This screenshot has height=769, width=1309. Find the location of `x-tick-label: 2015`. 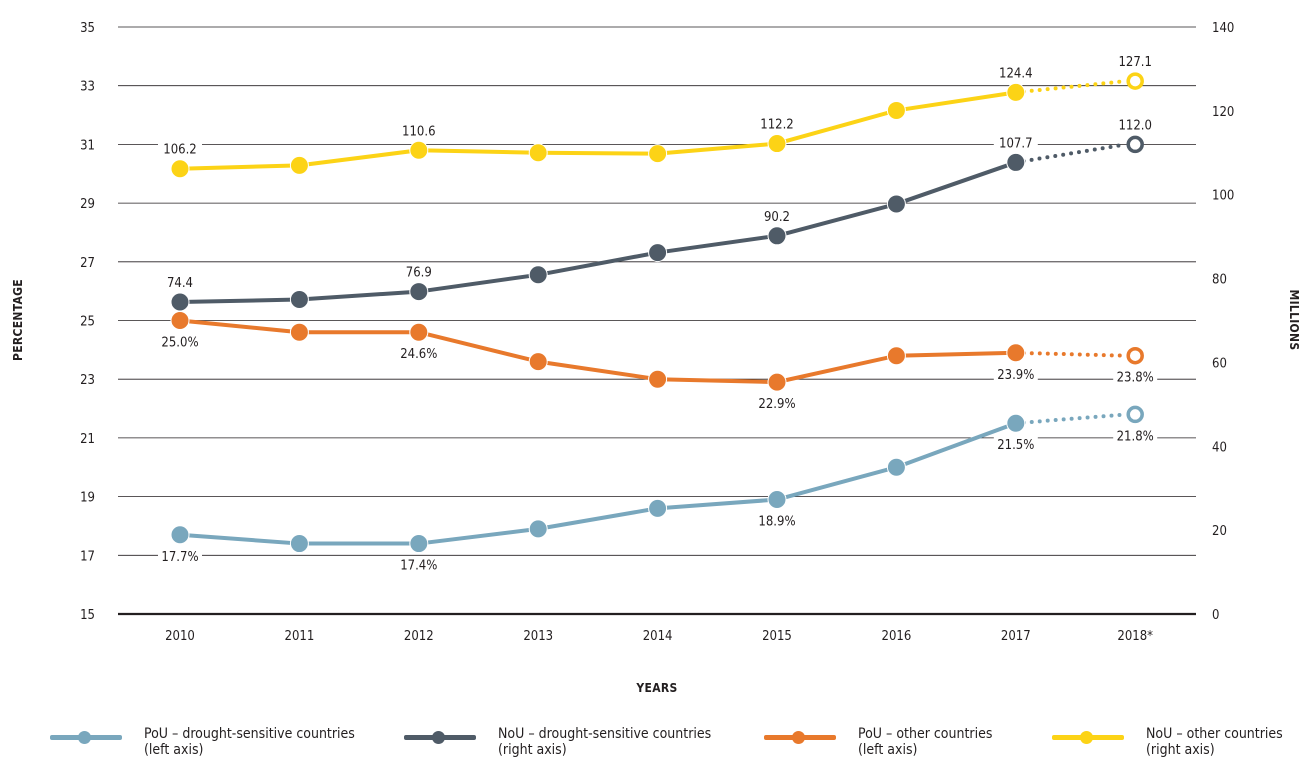

x-tick-label: 2015 is located at coordinates (777, 636).